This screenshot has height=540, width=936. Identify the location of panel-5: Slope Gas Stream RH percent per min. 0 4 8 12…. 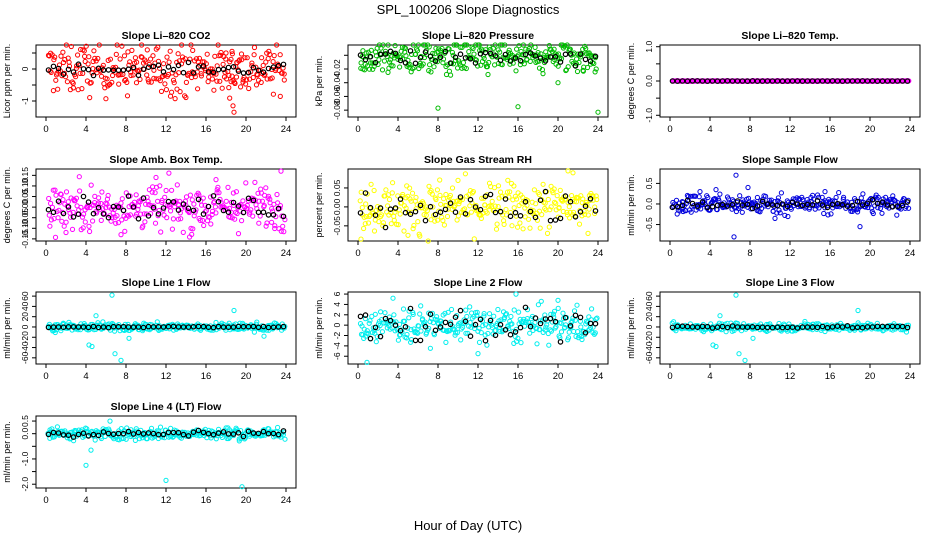
(461, 206).